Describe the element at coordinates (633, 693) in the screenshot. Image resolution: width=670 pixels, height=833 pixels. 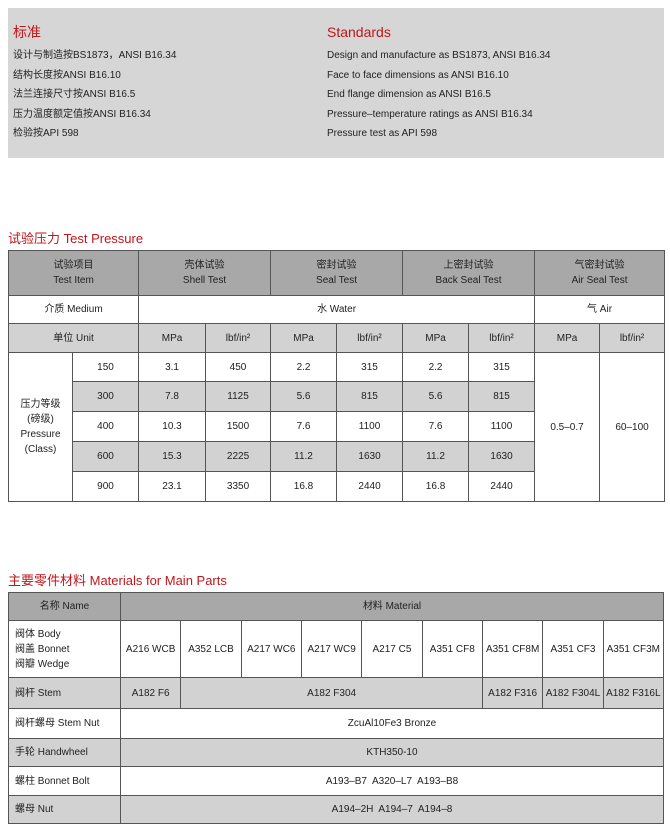
I see `cell: A182 F316L` at that location.